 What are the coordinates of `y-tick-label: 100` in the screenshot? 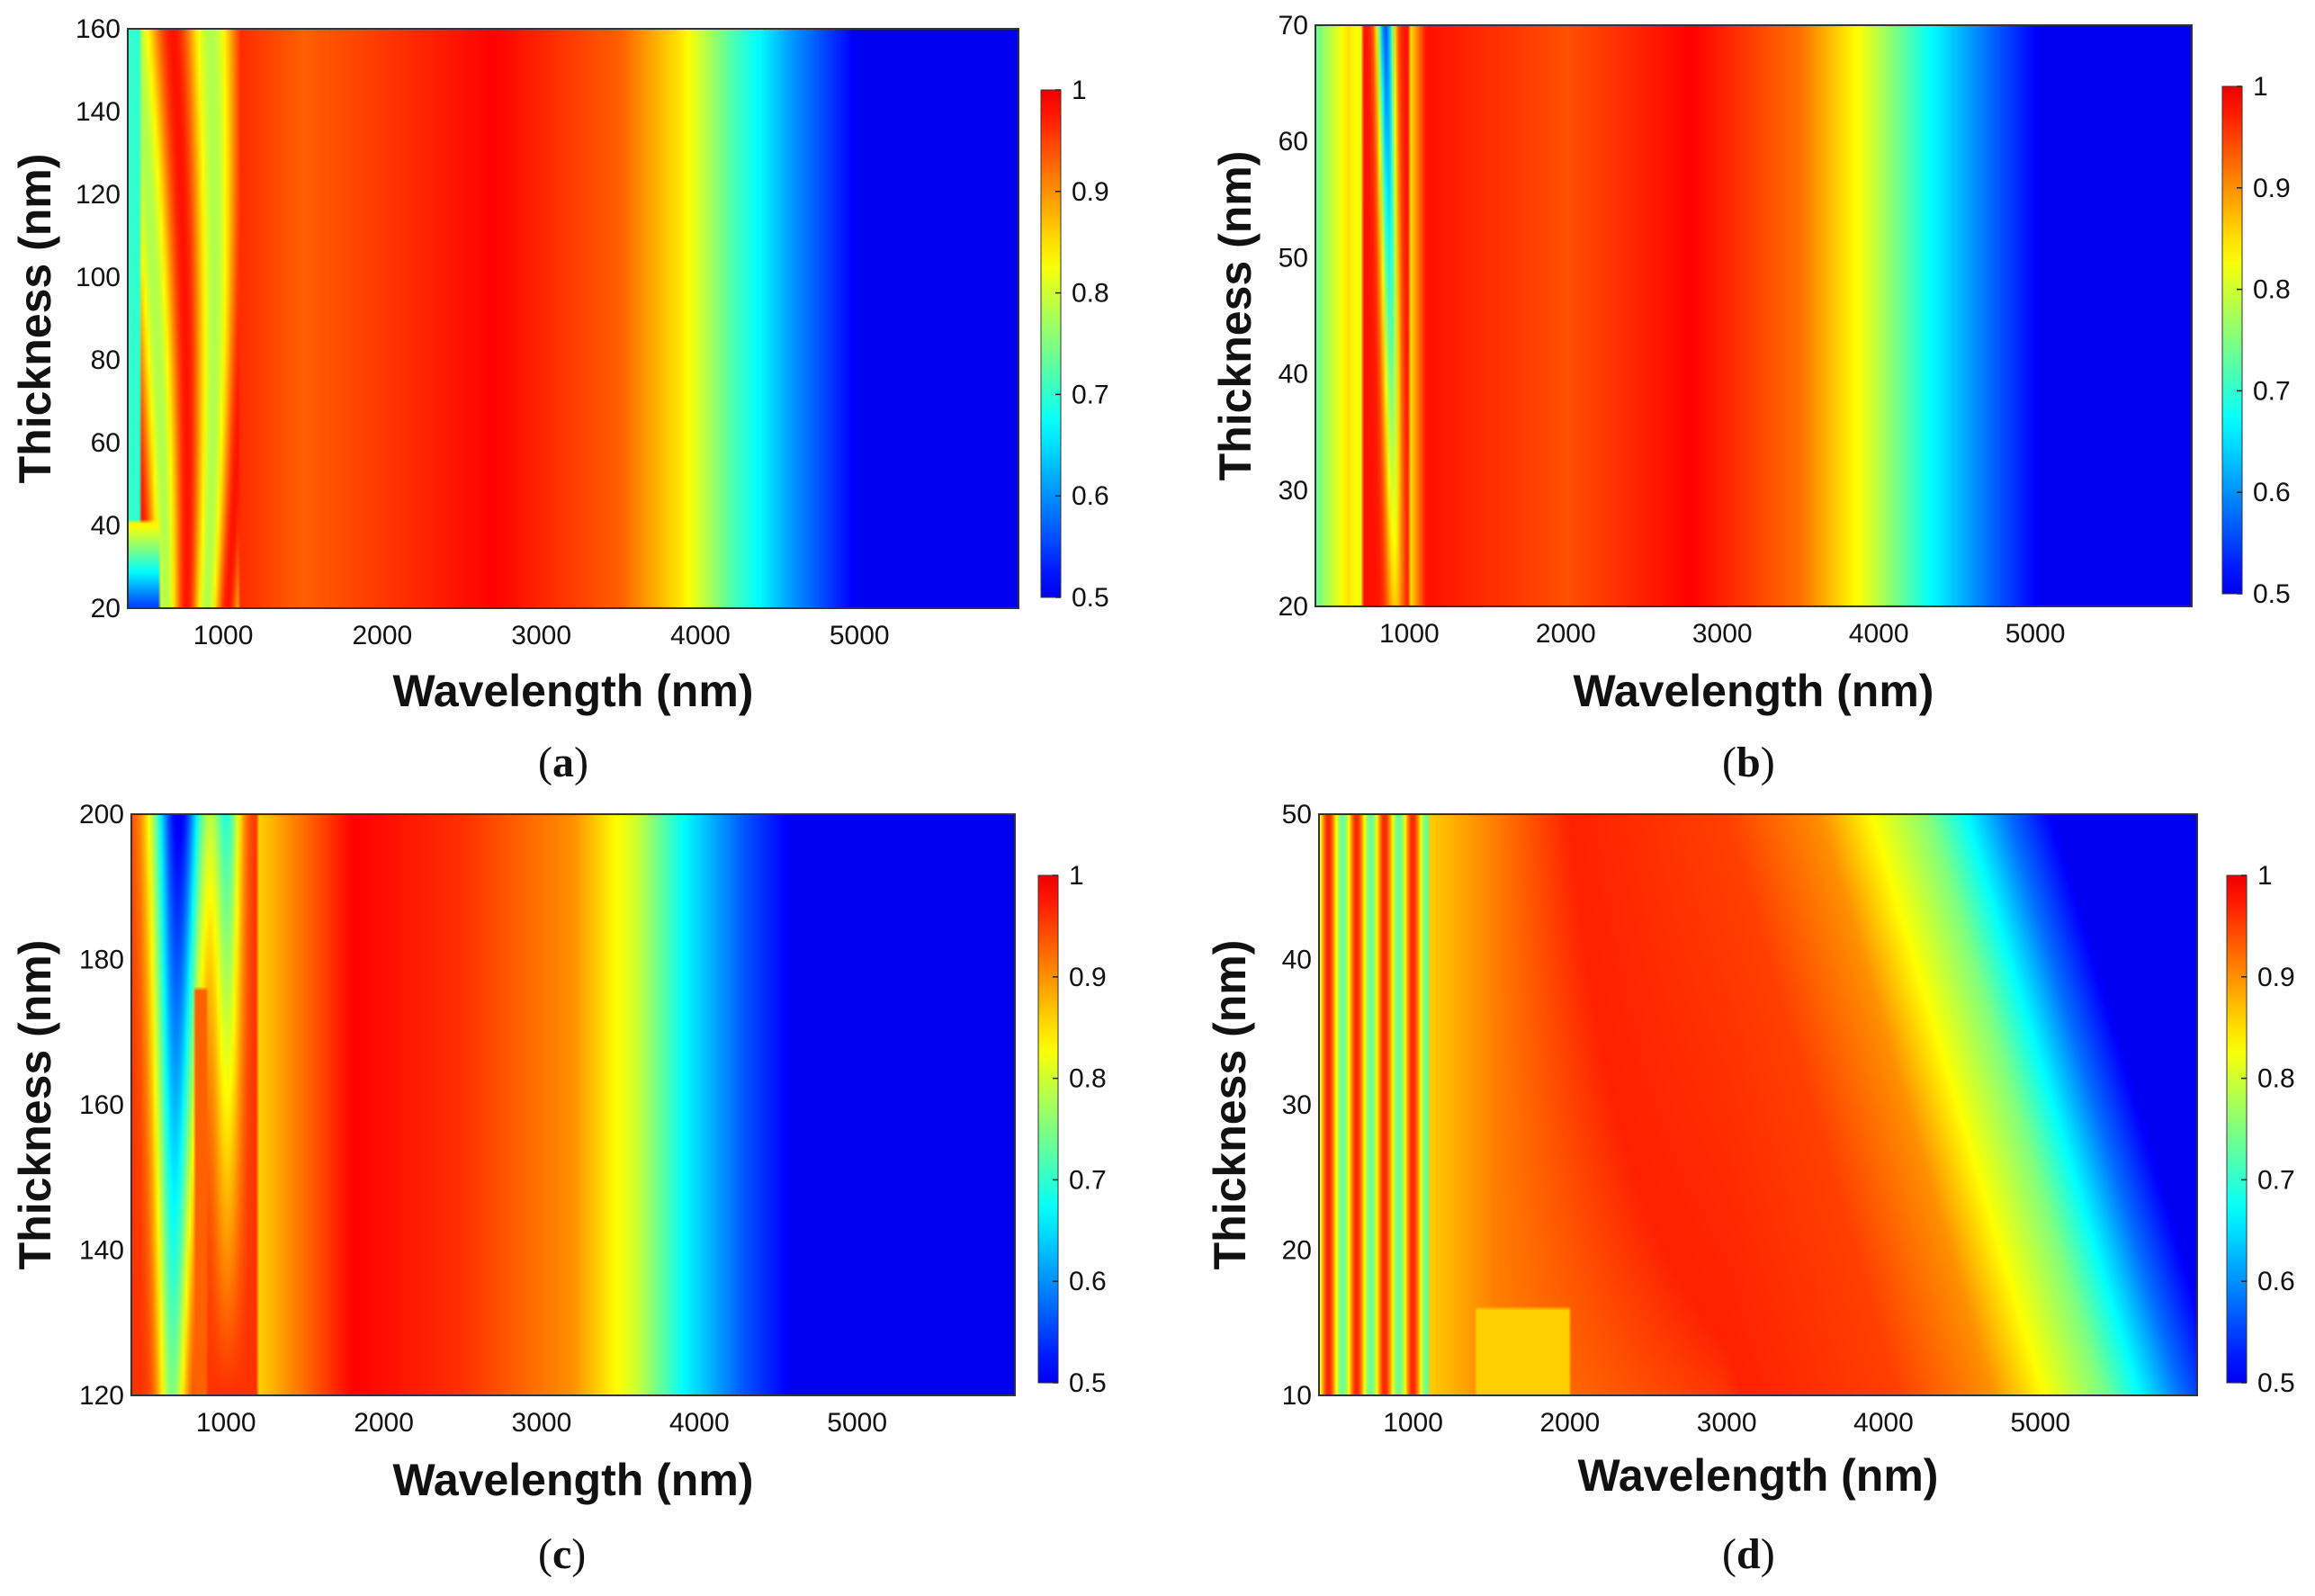 It's located at (98, 277).